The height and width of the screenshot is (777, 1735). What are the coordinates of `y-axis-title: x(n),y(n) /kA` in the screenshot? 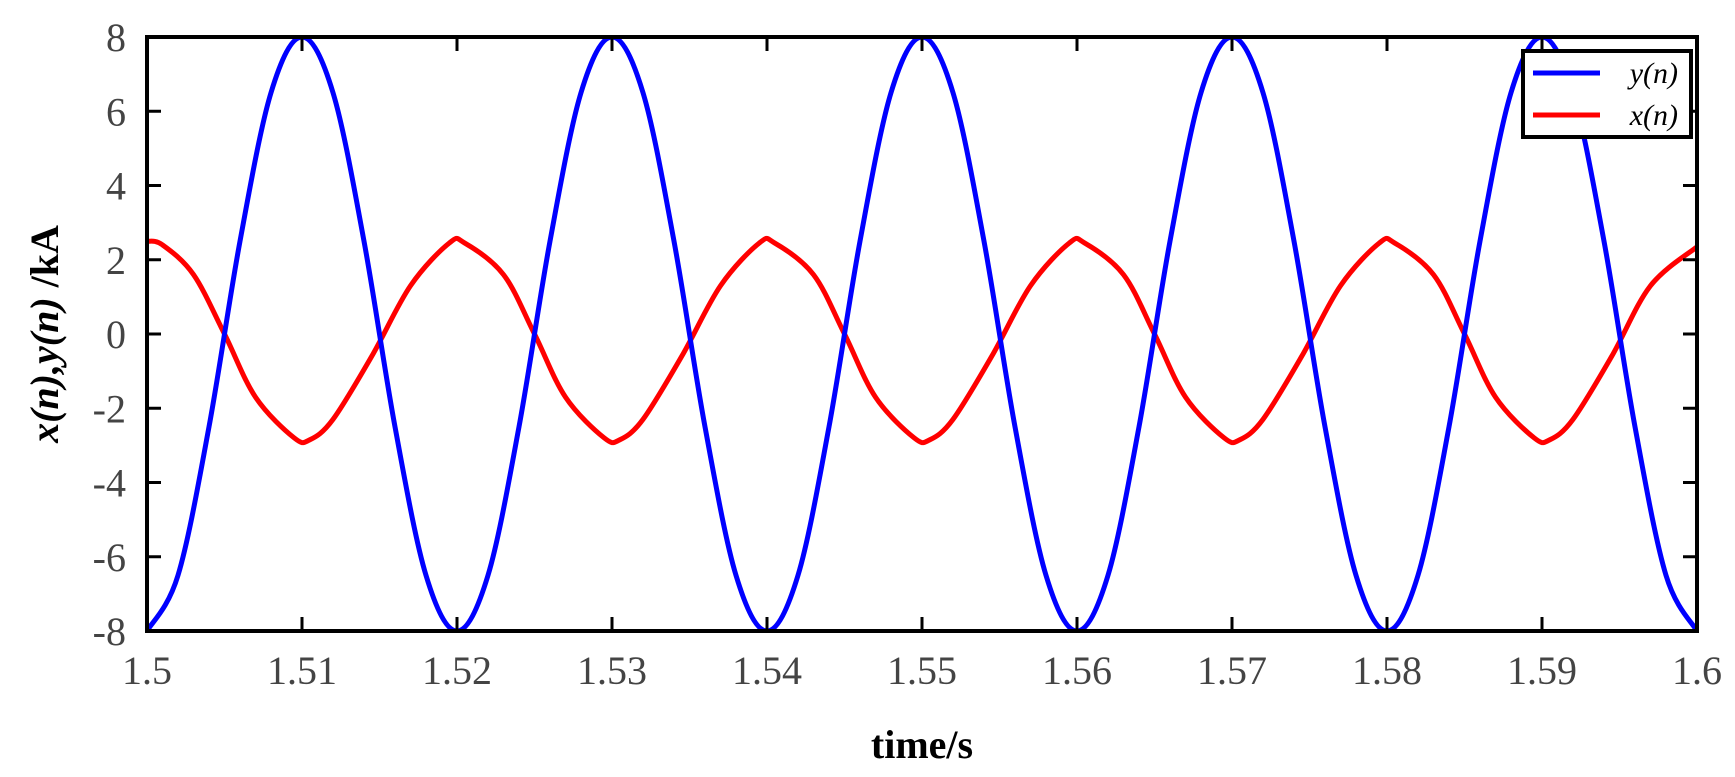 It's located at (44, 334).